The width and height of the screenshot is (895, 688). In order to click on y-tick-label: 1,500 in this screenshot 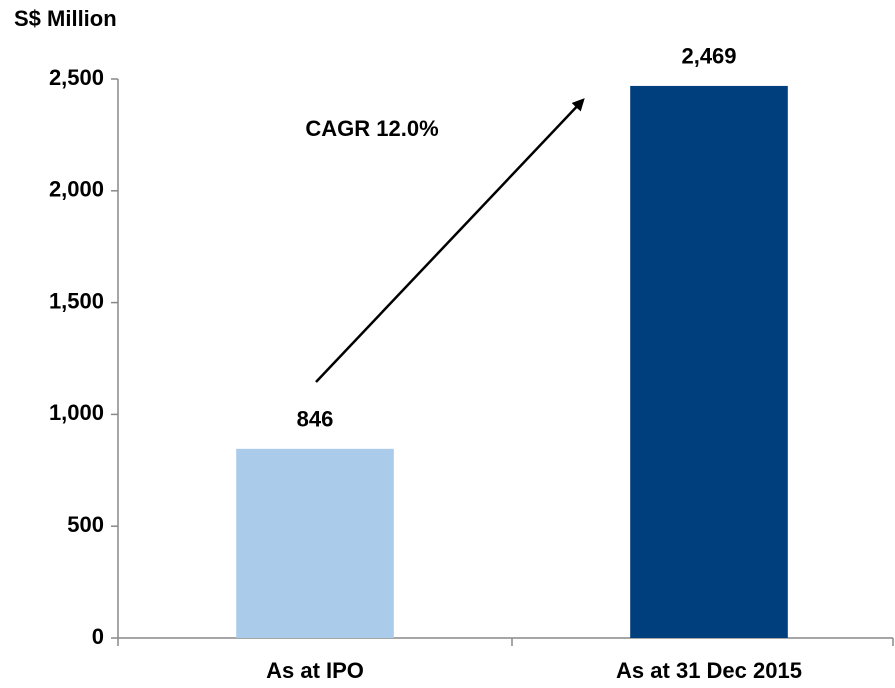, I will do `click(76, 300)`.